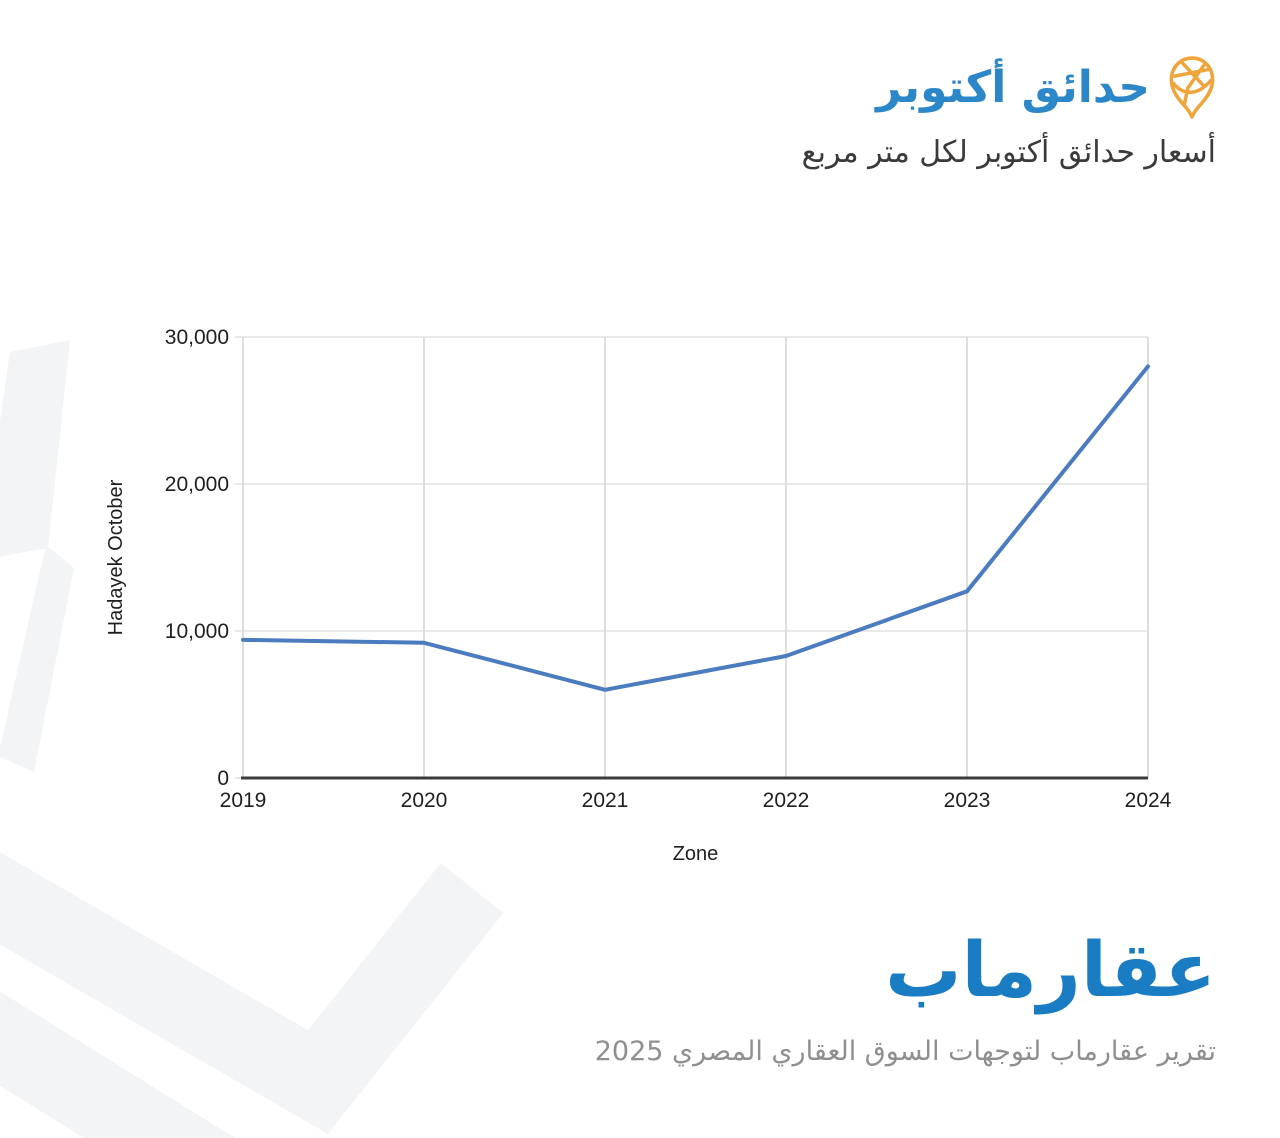  What do you see at coordinates (696, 854) in the screenshot?
I see `x-axis-title: Zone` at bounding box center [696, 854].